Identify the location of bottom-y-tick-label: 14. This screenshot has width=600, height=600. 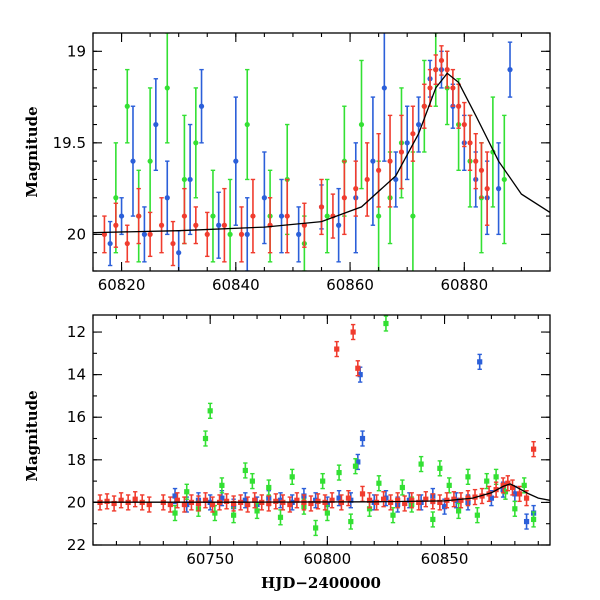
(76, 375).